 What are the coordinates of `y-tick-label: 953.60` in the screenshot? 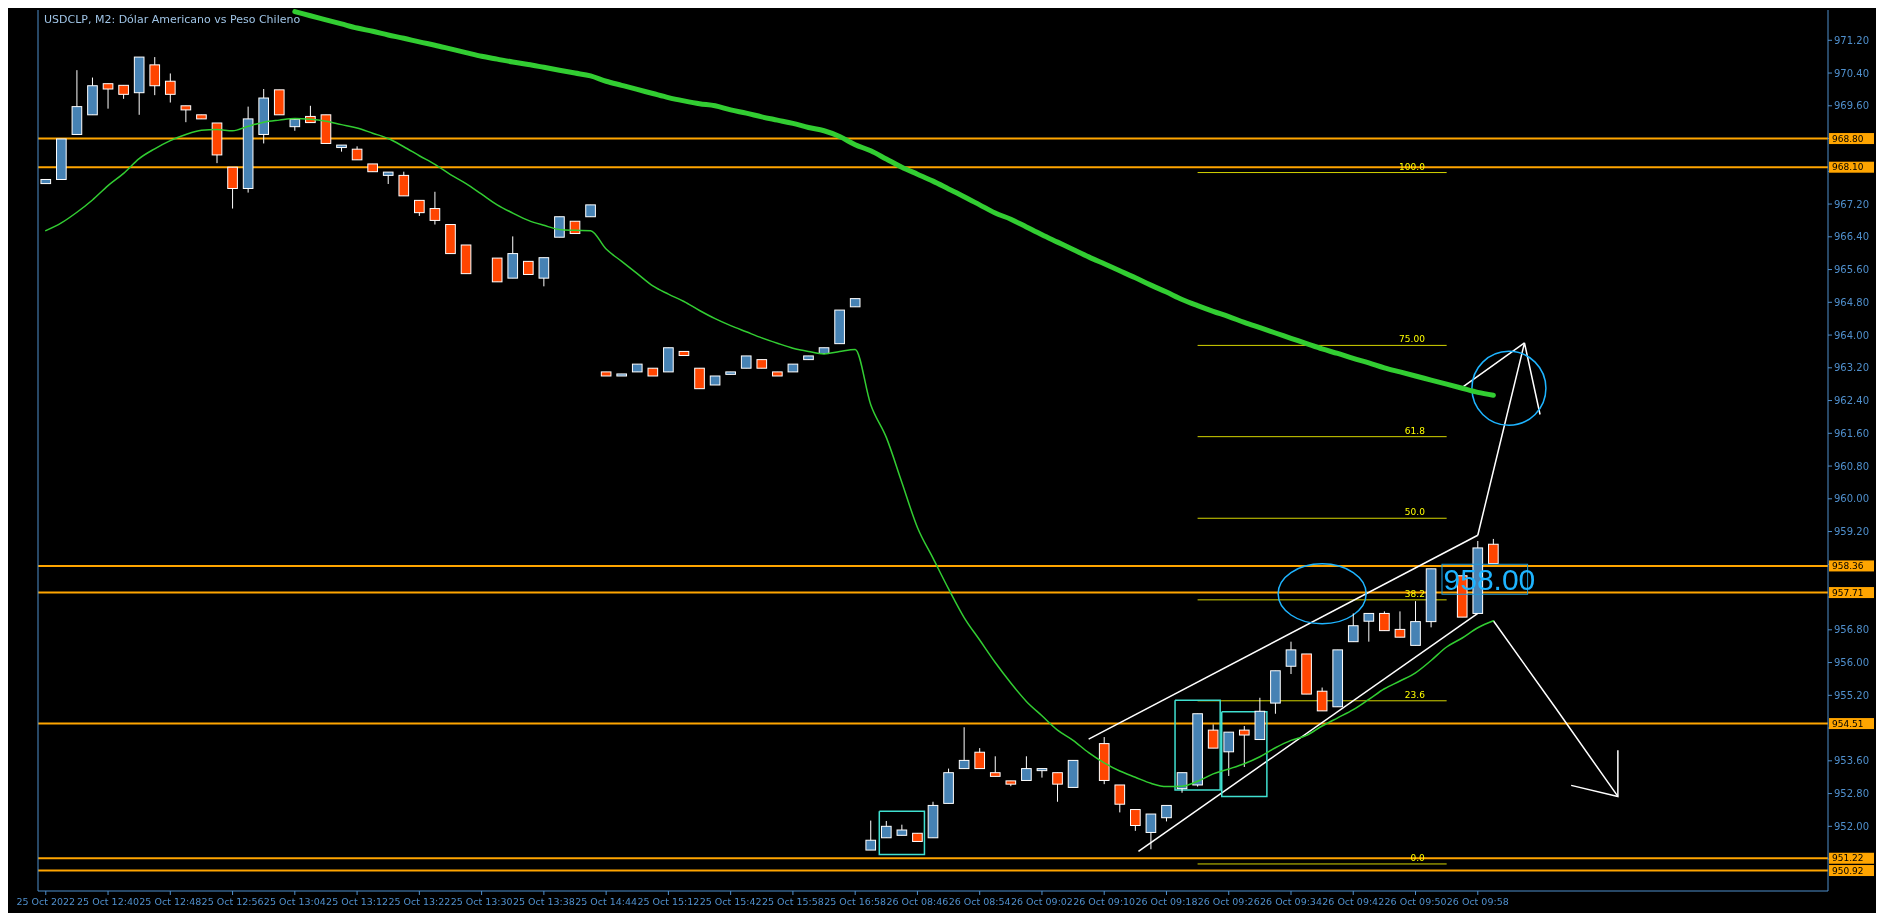 It's located at (1851, 761).